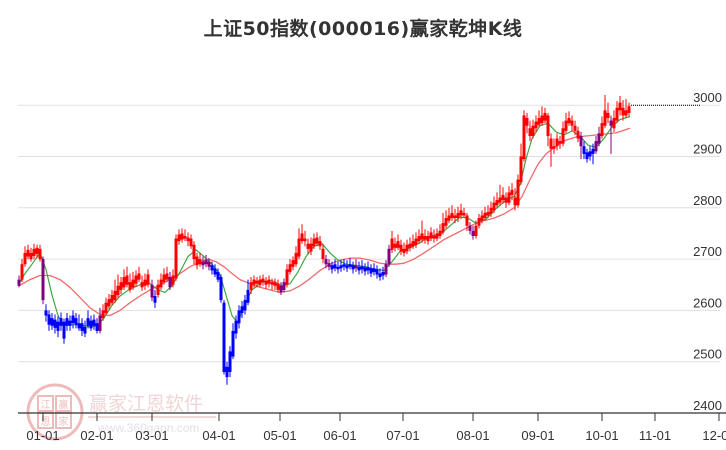  Describe the element at coordinates (42, 435) in the screenshot. I see `x-tick-label: 01-01` at that location.